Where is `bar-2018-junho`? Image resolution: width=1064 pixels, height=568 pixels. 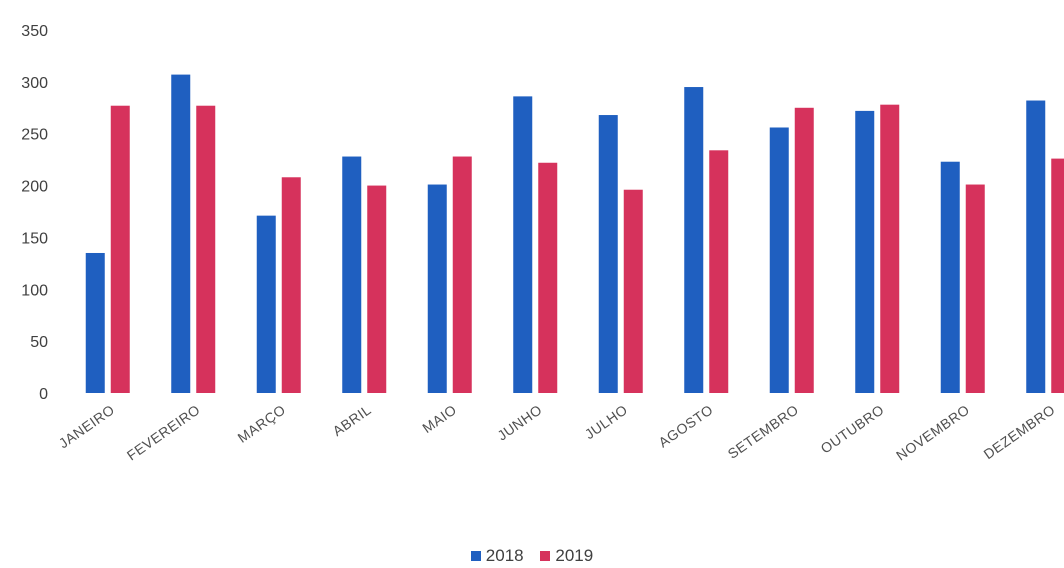
bar-2018-junho is located at coordinates (523, 245).